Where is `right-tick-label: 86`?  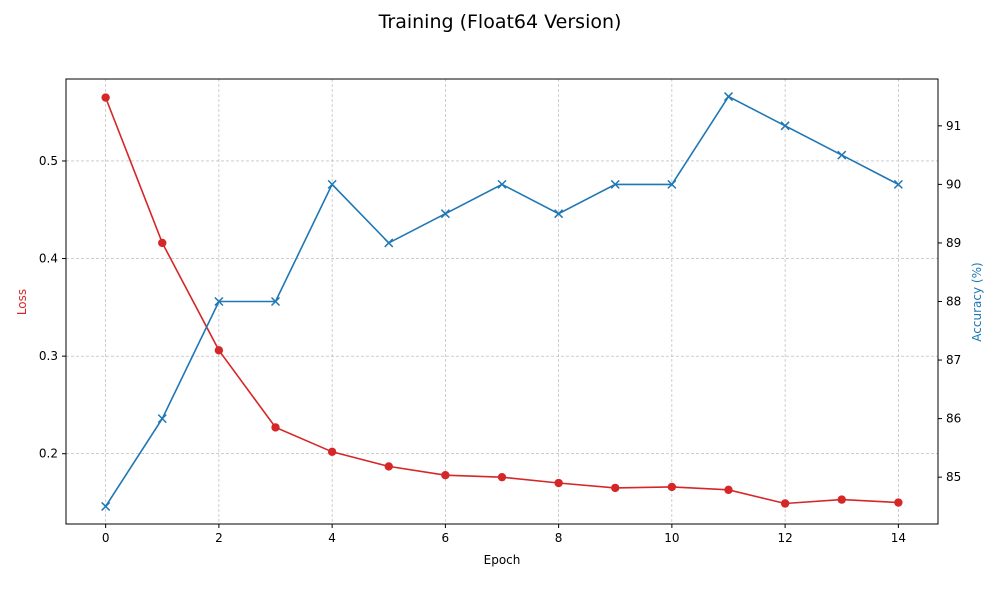 right-tick-label: 86 is located at coordinates (953, 419).